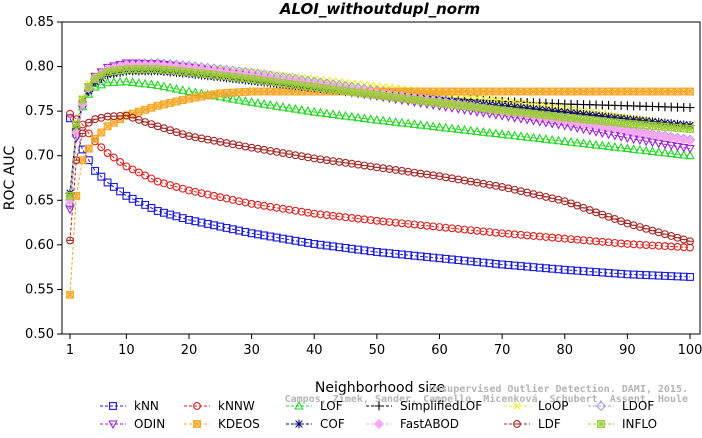 Image resolution: width=702 pixels, height=438 pixels. Describe the element at coordinates (39, 289) in the screenshot. I see `y-tick-label: 0.55` at that location.